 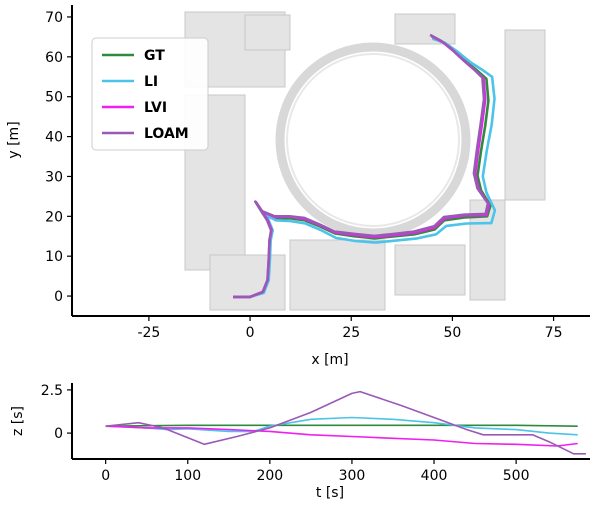 I want to click on y-tick-label: 50, so click(x=54, y=98).